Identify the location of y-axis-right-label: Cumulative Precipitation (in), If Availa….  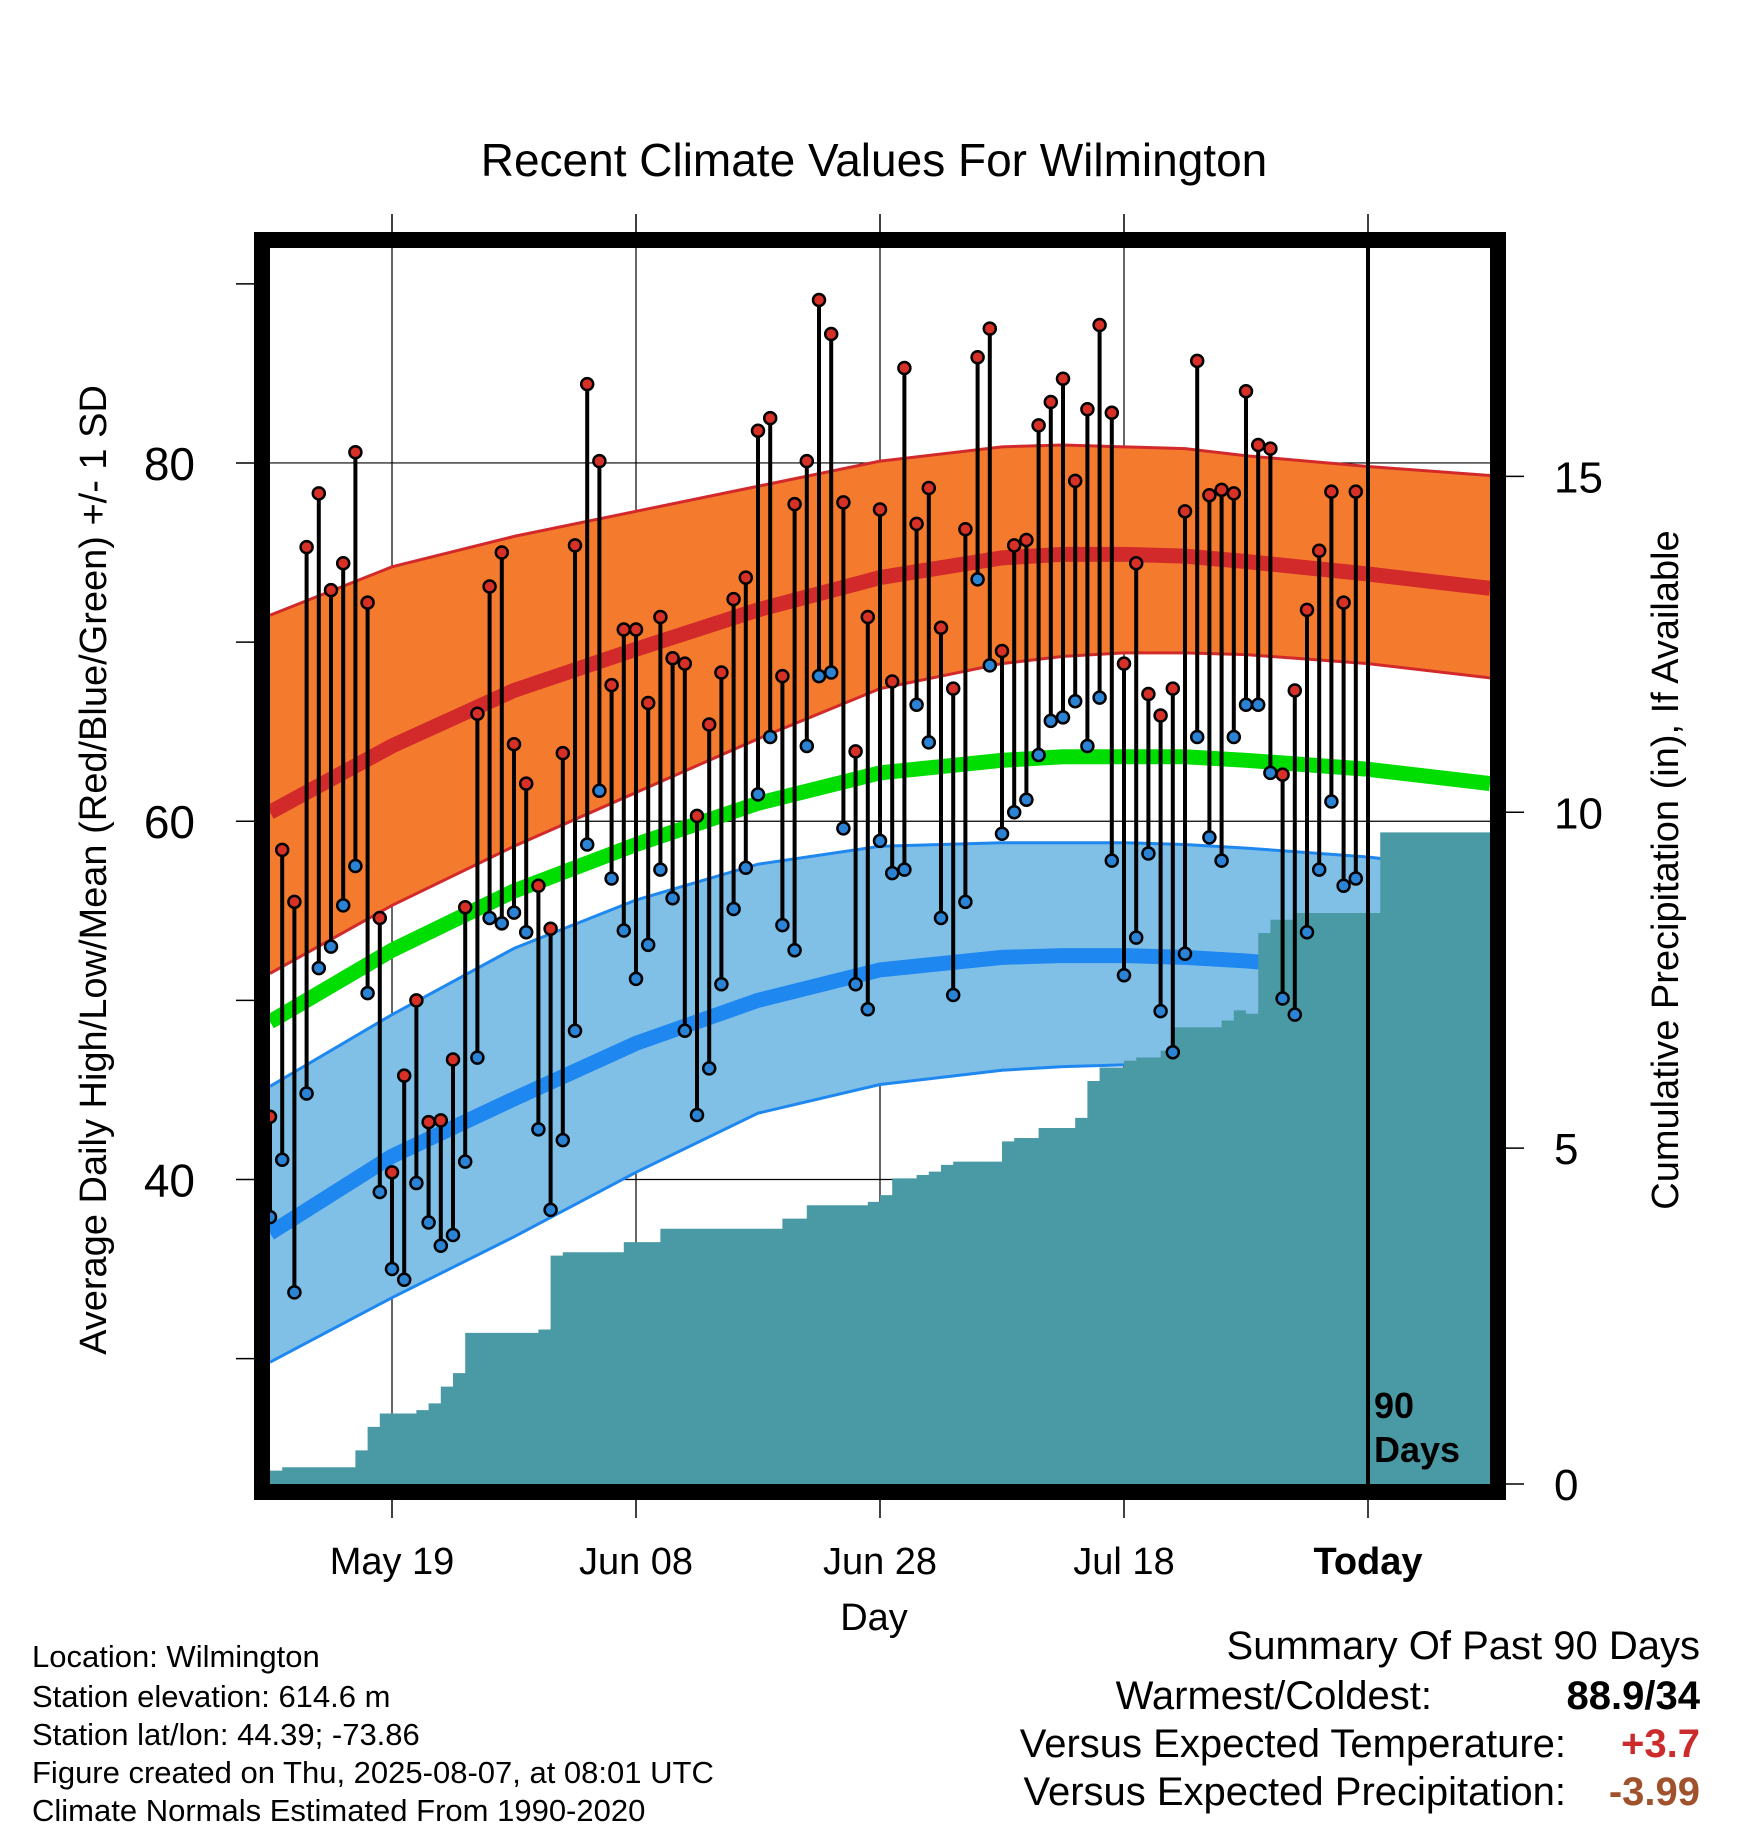
(1666, 869).